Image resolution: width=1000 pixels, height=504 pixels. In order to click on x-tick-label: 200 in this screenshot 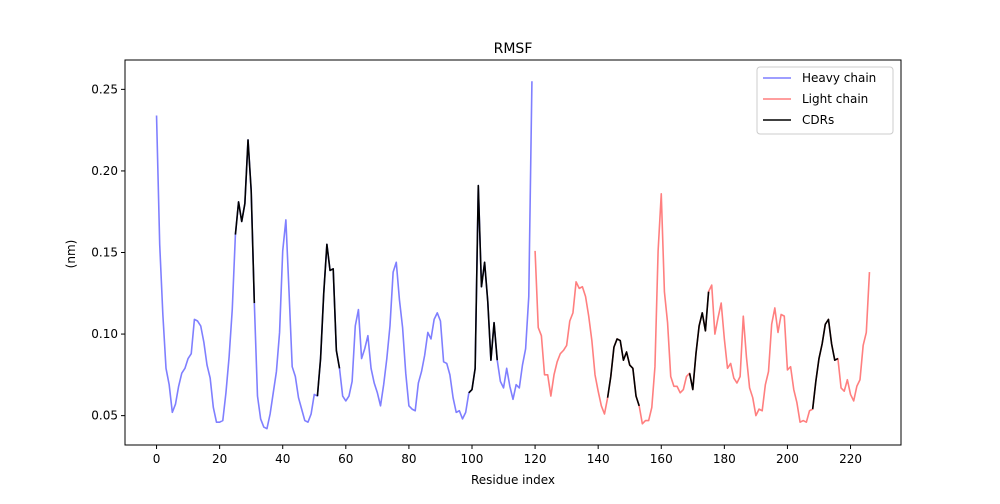, I will do `click(787, 459)`.